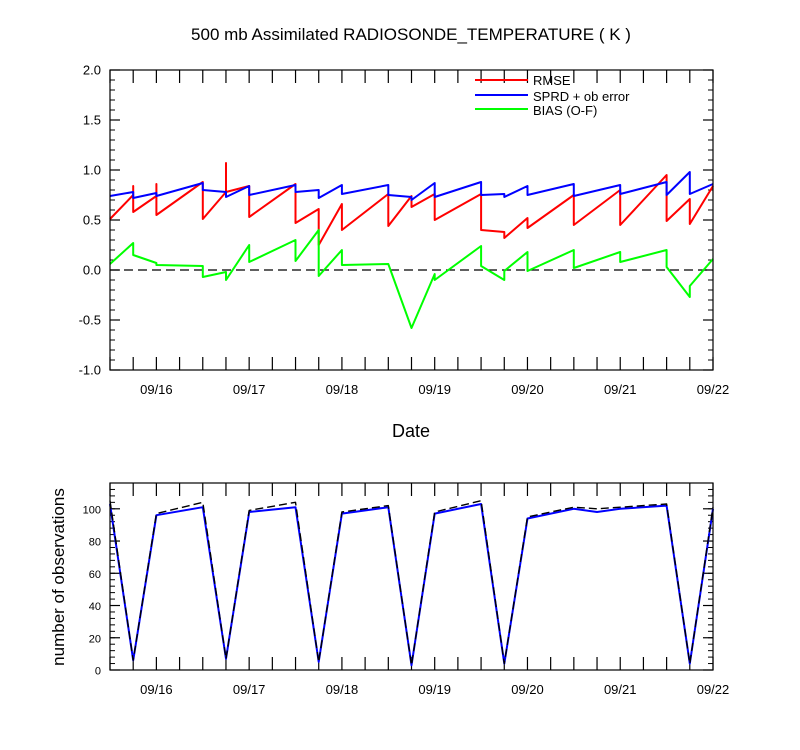 This screenshot has width=800, height=750. I want to click on y-tick-label-0-5: -0.5, so click(90, 320).